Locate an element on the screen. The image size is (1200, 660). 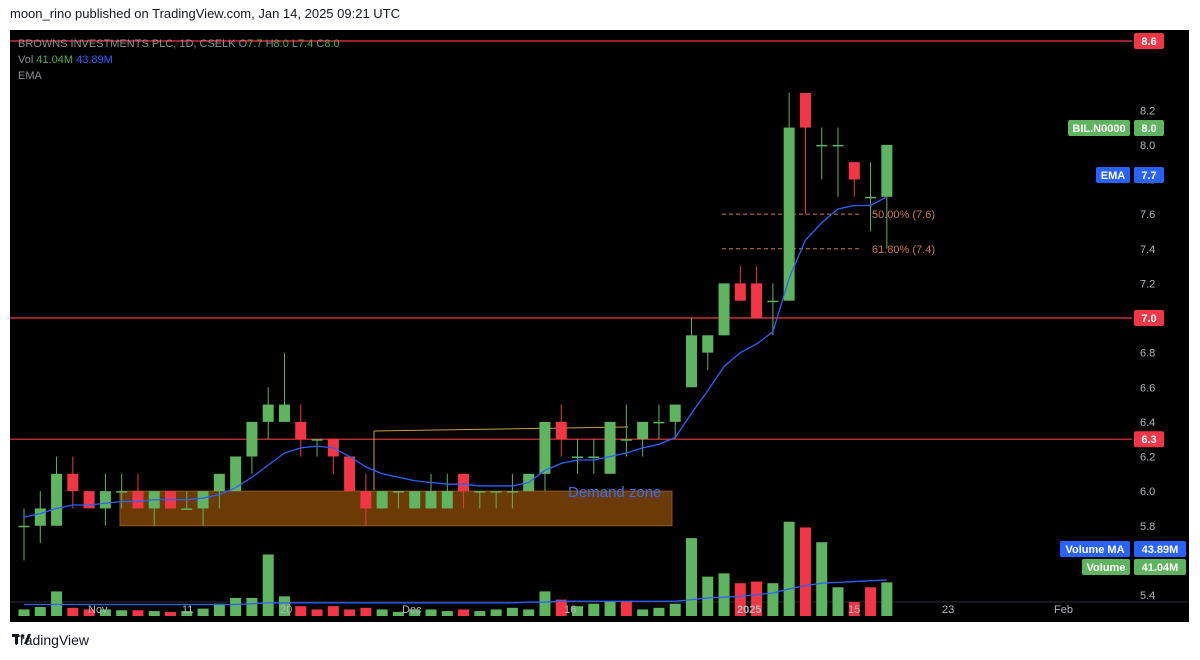
volume-ma-value-badge: 43.89M is located at coordinates (1160, 550).